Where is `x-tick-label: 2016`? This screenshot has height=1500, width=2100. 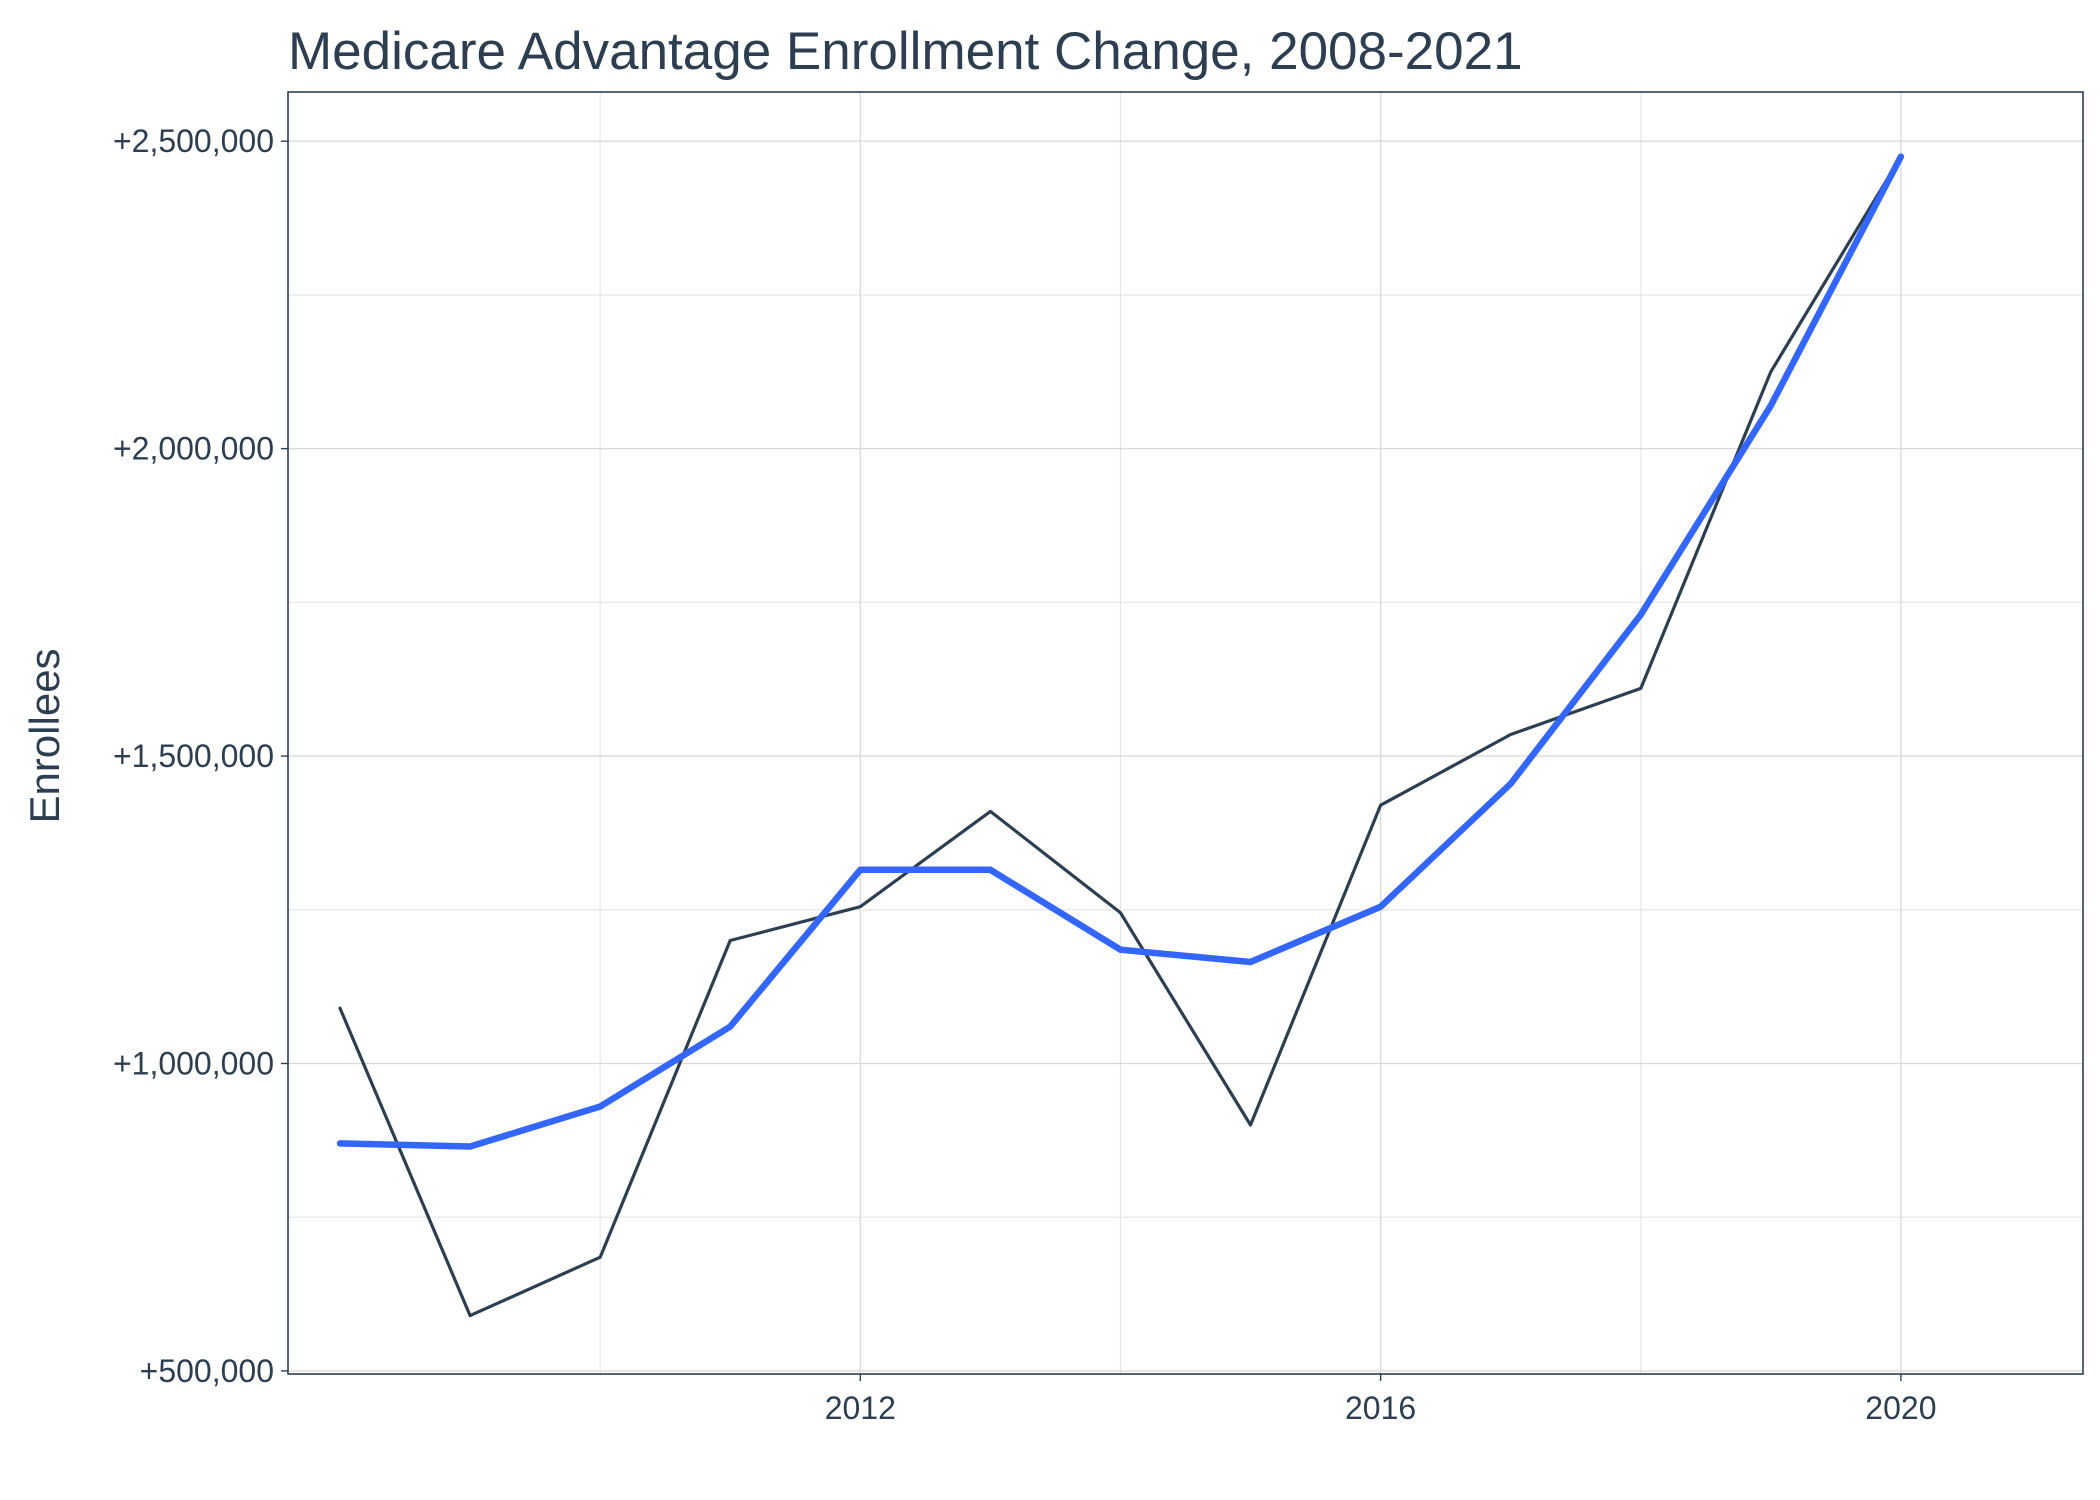
x-tick-label: 2016 is located at coordinates (1380, 1408).